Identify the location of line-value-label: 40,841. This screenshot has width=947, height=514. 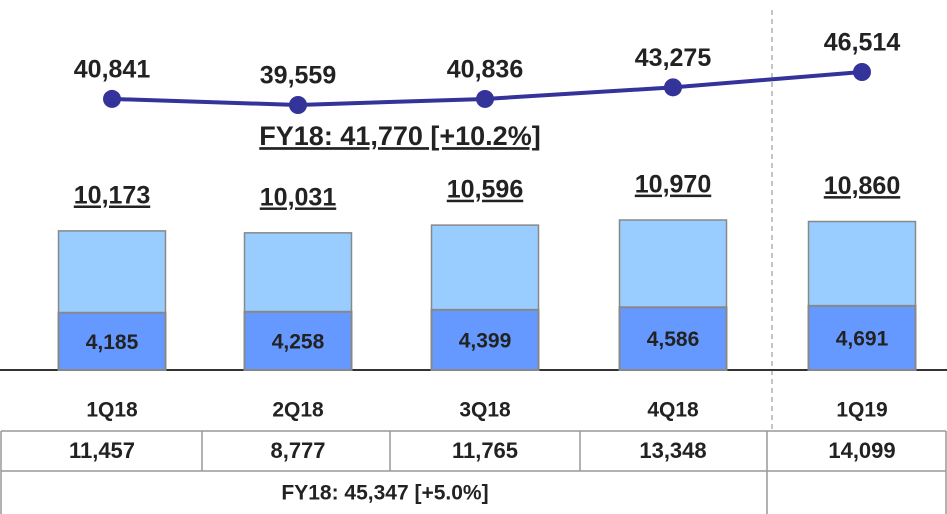
(112, 70).